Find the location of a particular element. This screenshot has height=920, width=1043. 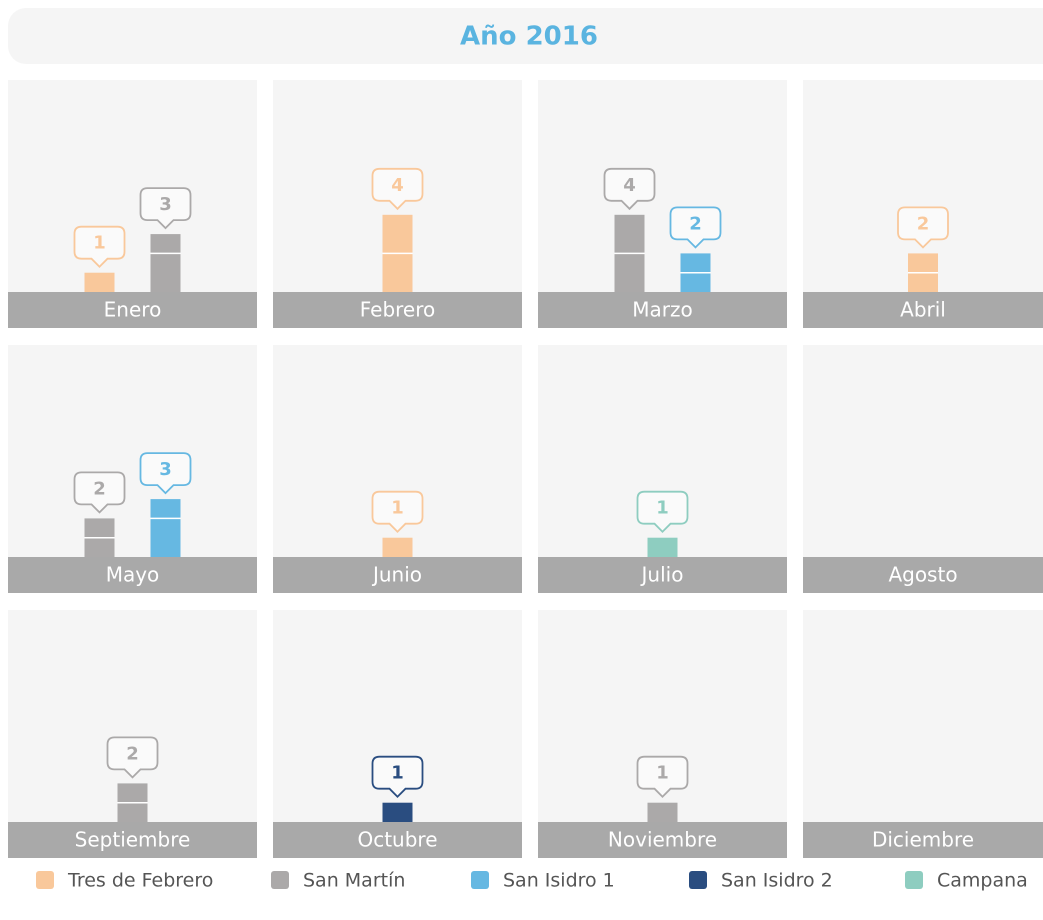

month-label: Enero is located at coordinates (133, 310).